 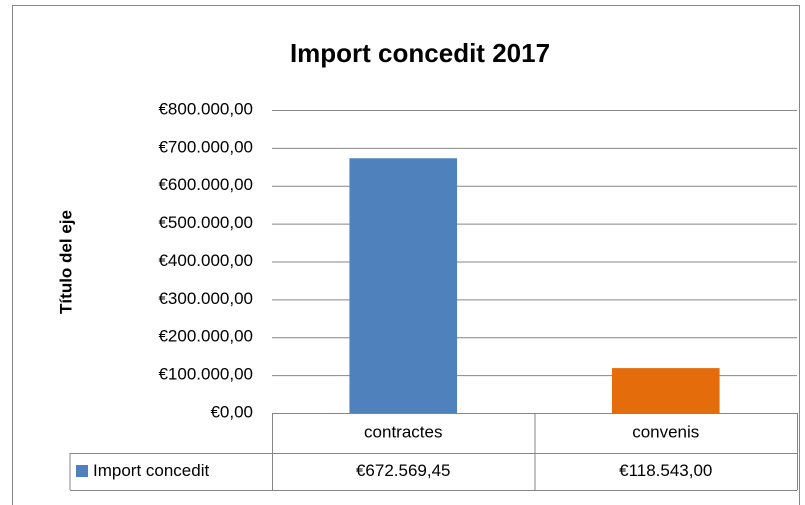 What do you see at coordinates (205, 336) in the screenshot?
I see `y-tick-label: €200.000,00` at bounding box center [205, 336].